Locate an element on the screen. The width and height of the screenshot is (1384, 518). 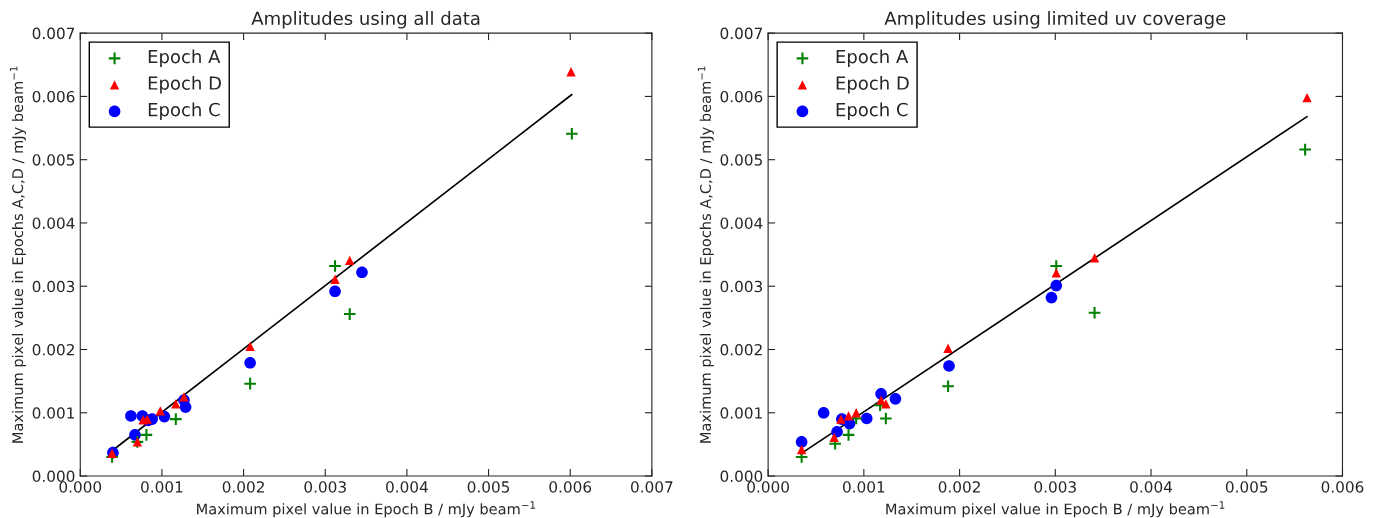
x-tick-label: 0.007 is located at coordinates (652, 487).